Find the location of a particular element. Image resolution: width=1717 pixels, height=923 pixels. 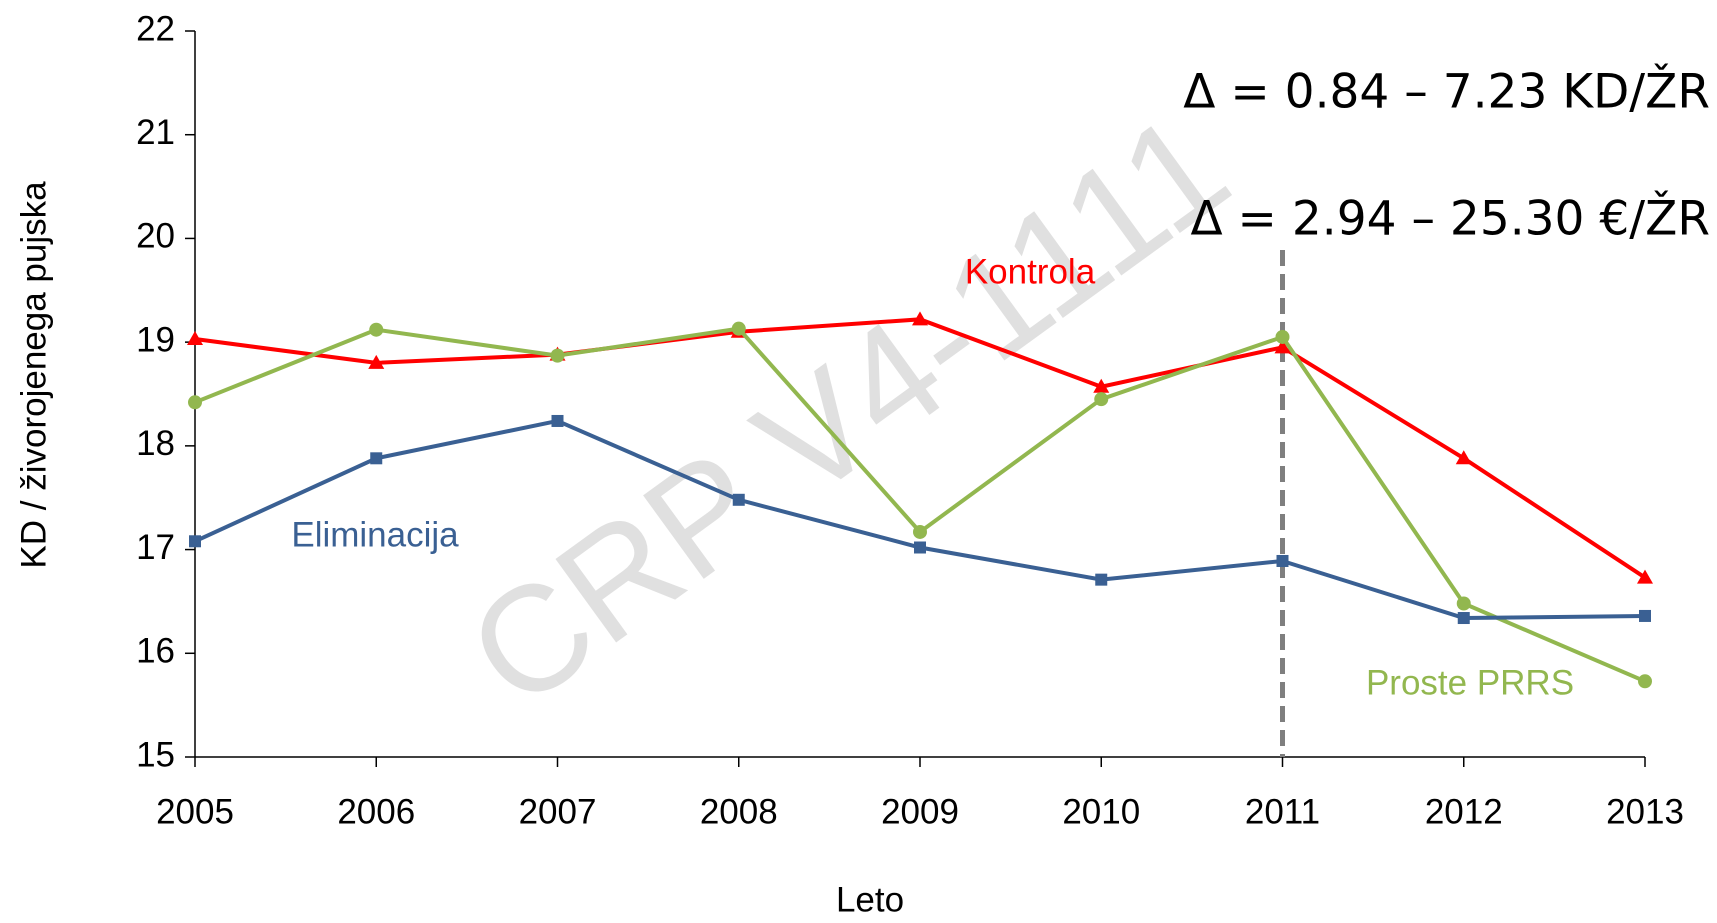

x-tick-label: 2008 is located at coordinates (739, 811).